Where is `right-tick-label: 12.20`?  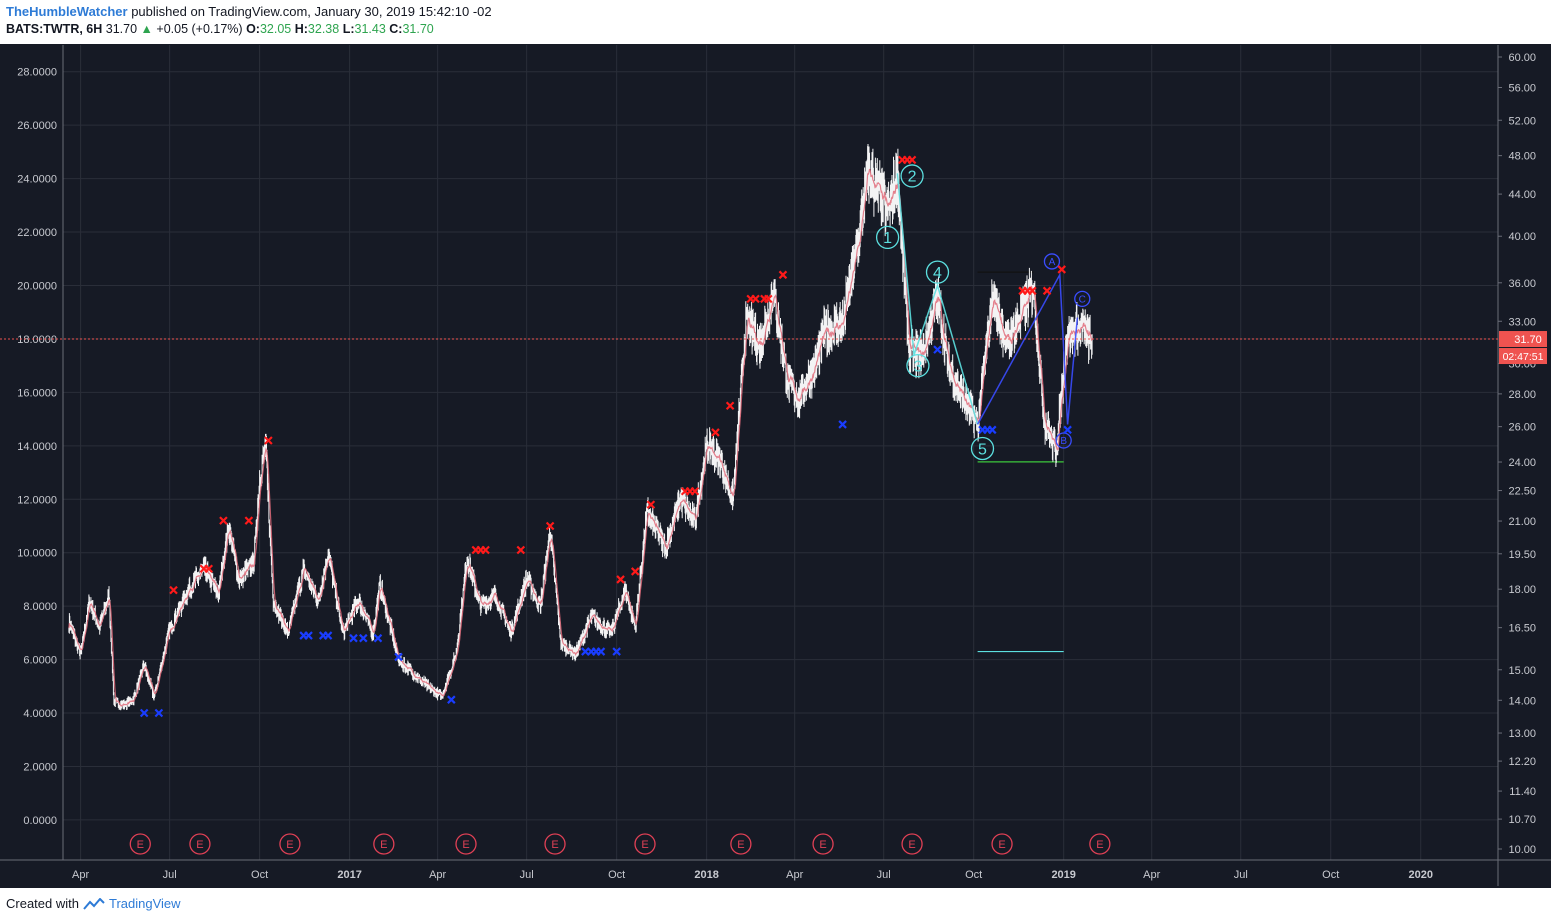
right-tick-label: 12.20 is located at coordinates (1522, 762).